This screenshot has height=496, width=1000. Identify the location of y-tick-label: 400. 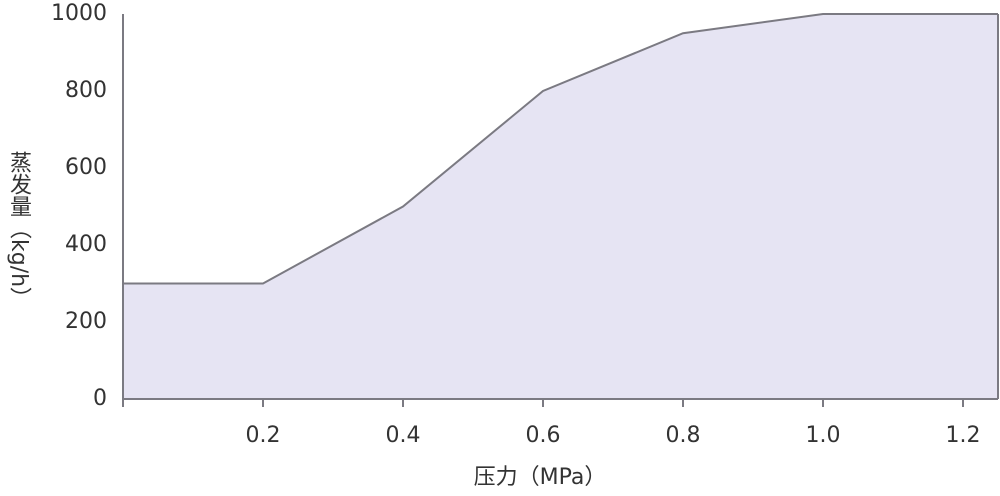
(86, 244).